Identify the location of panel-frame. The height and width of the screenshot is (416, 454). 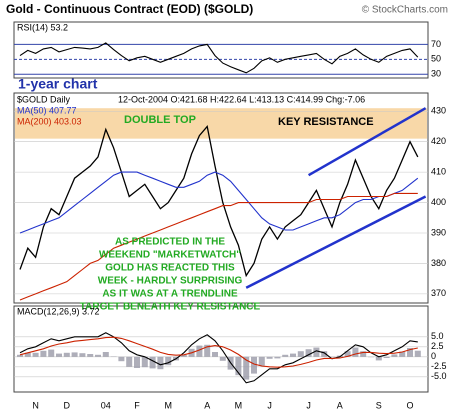
(221, 50).